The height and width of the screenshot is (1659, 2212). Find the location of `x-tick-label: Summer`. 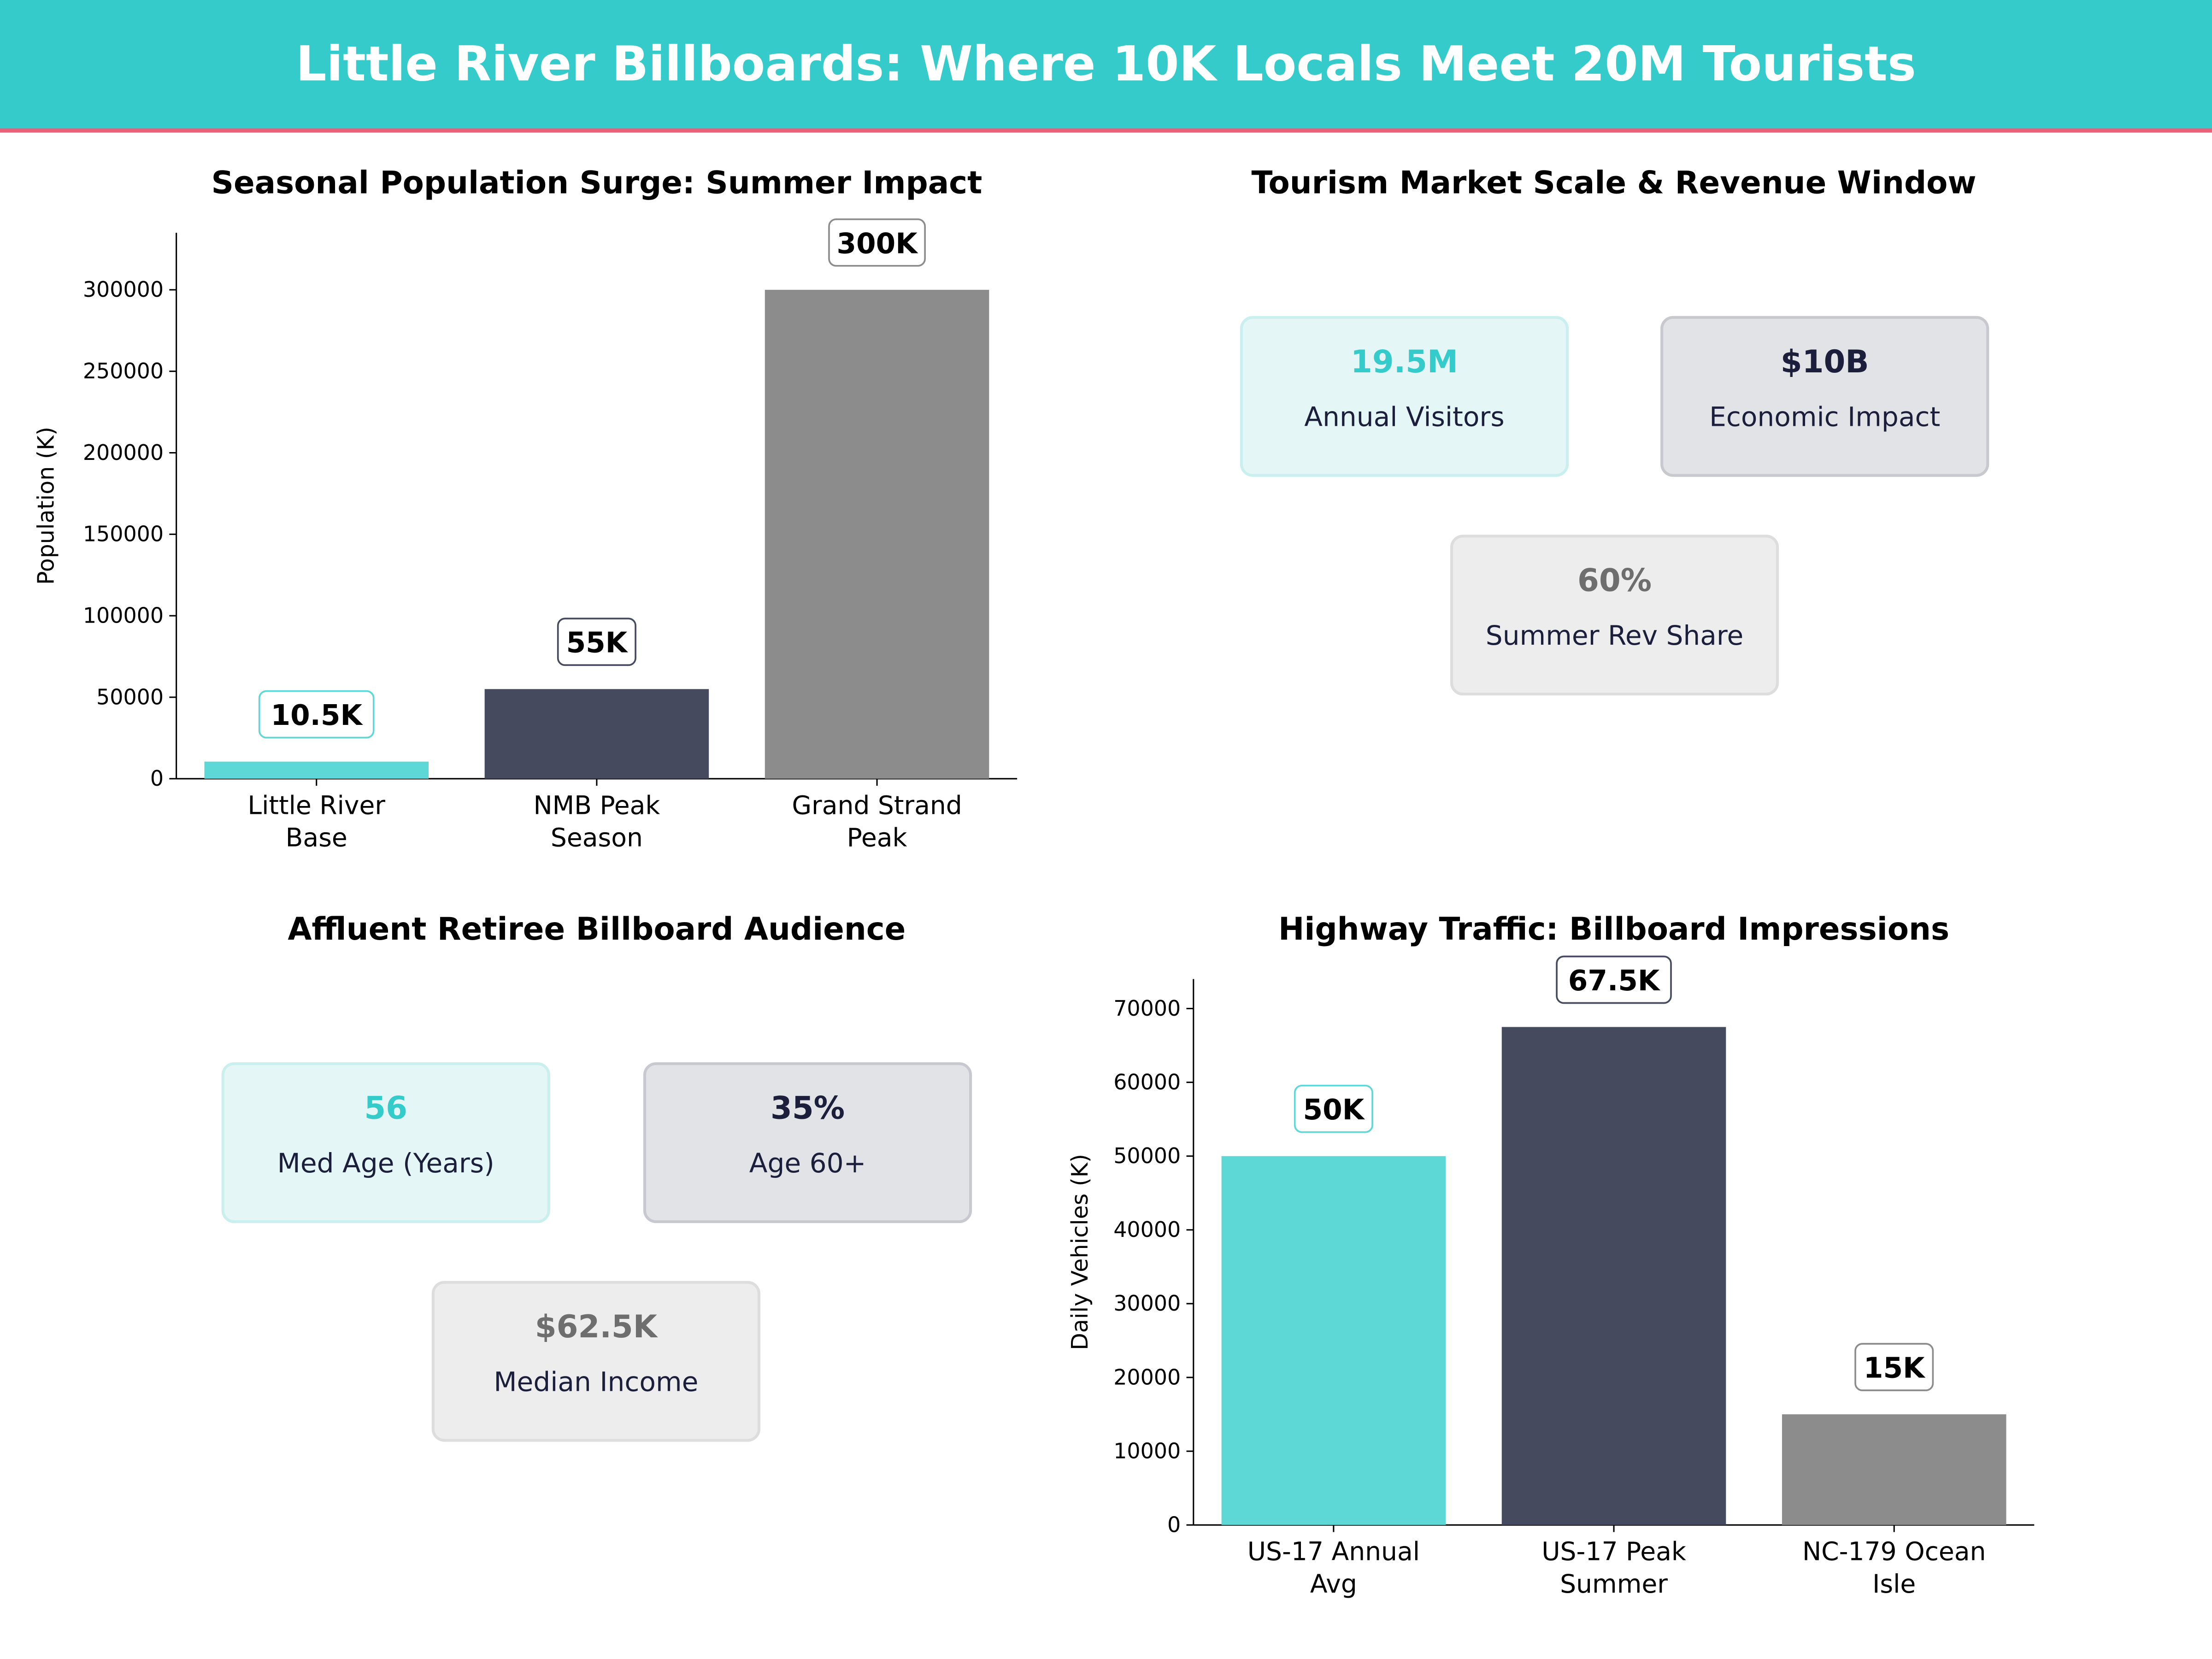

x-tick-label: Summer is located at coordinates (1614, 1584).